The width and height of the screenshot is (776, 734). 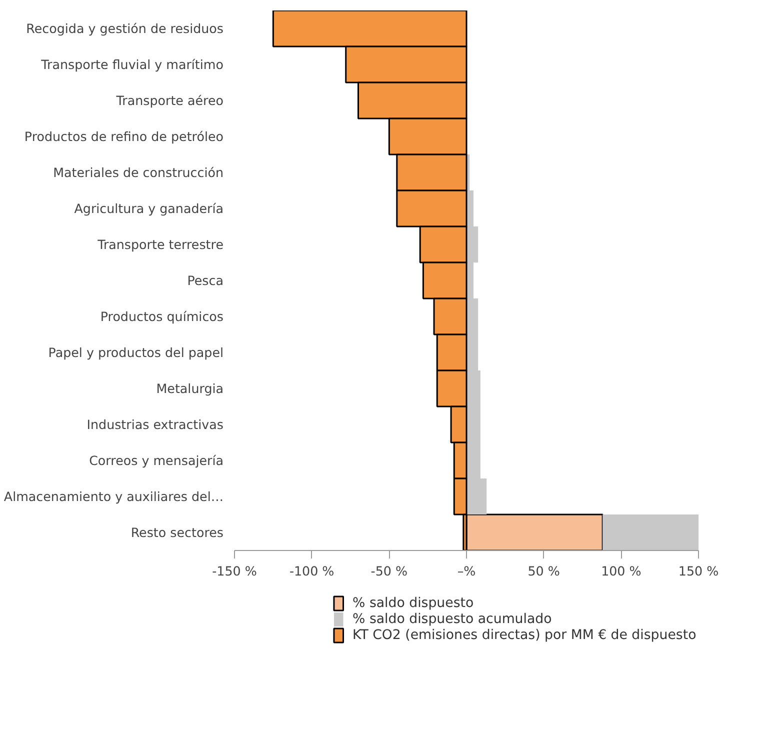 I want to click on y-tick-label: Materiales de construcción, so click(x=138, y=172).